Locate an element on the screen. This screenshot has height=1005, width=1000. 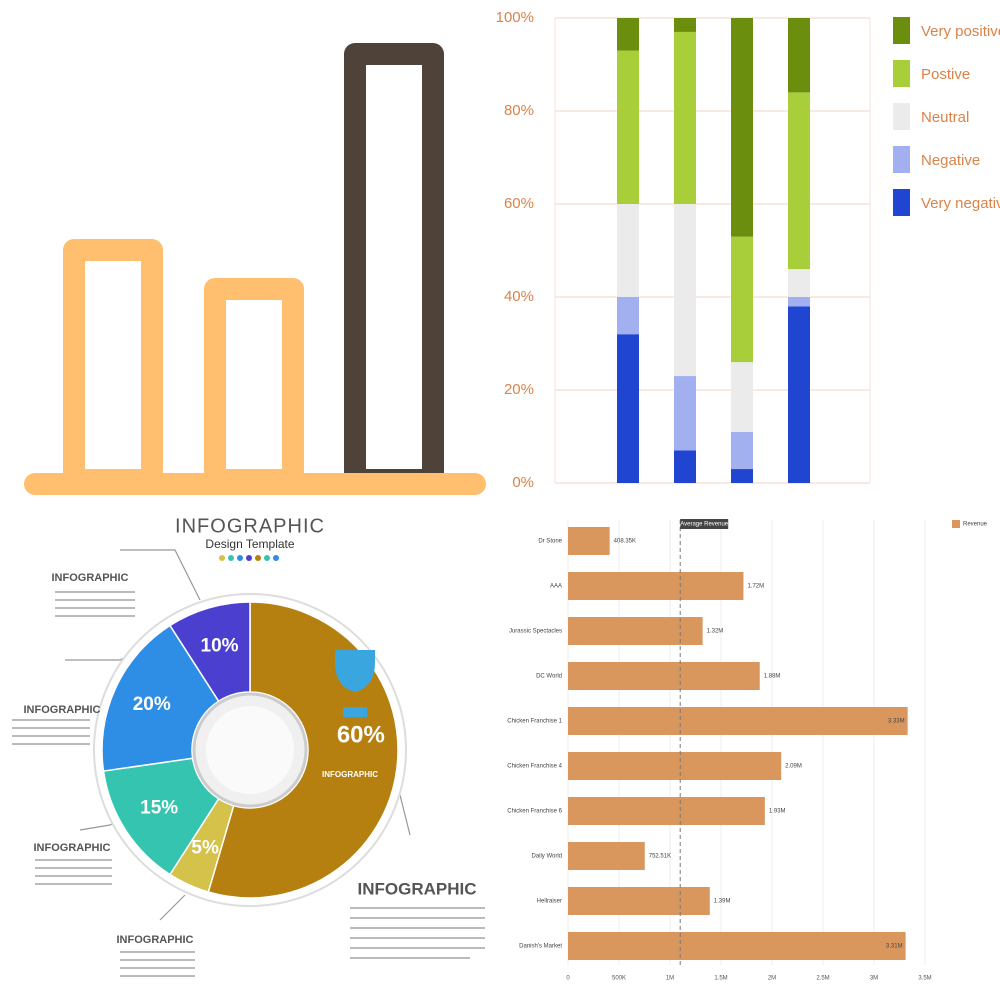
y-tick-label: Danish's Market is located at coordinates (540, 947).